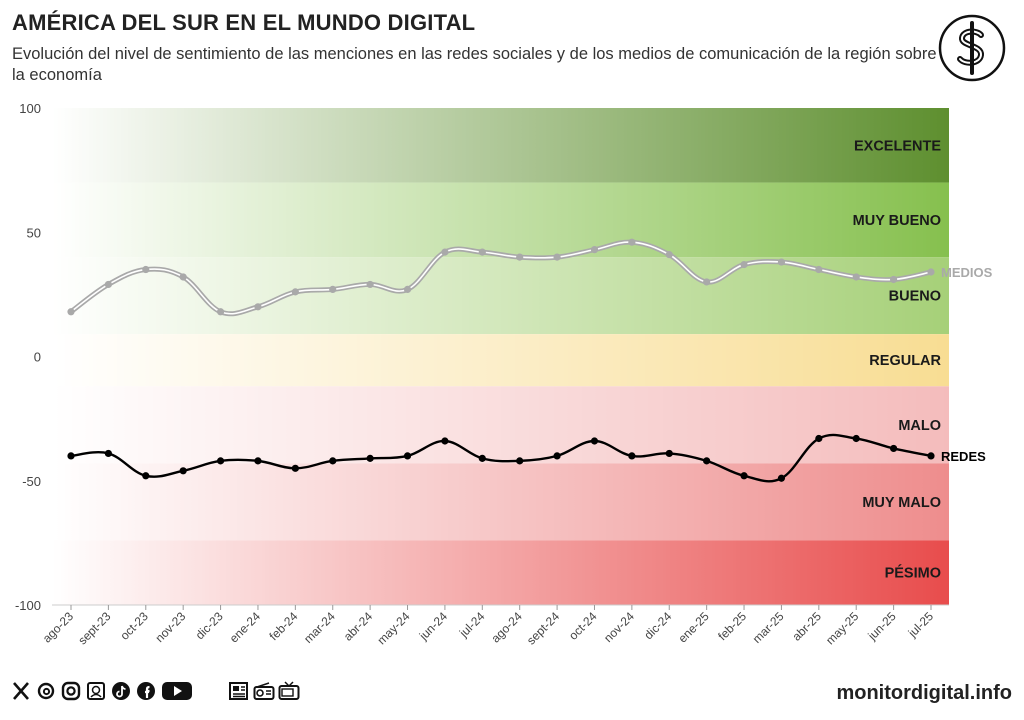 The width and height of the screenshot is (1024, 720). Describe the element at coordinates (500, 572) in the screenshot. I see `band-pesimo` at that location.